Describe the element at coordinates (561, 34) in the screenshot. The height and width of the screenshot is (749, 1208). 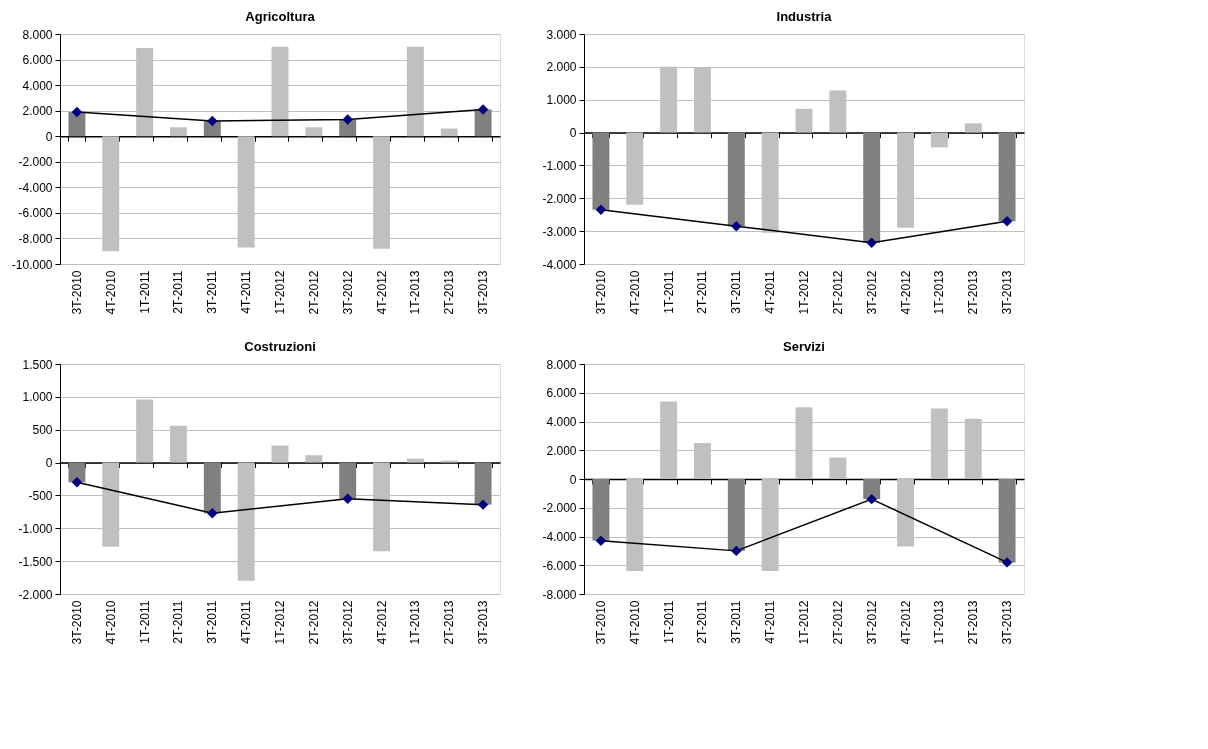
I see `y-tick-label: 3.000` at that location.